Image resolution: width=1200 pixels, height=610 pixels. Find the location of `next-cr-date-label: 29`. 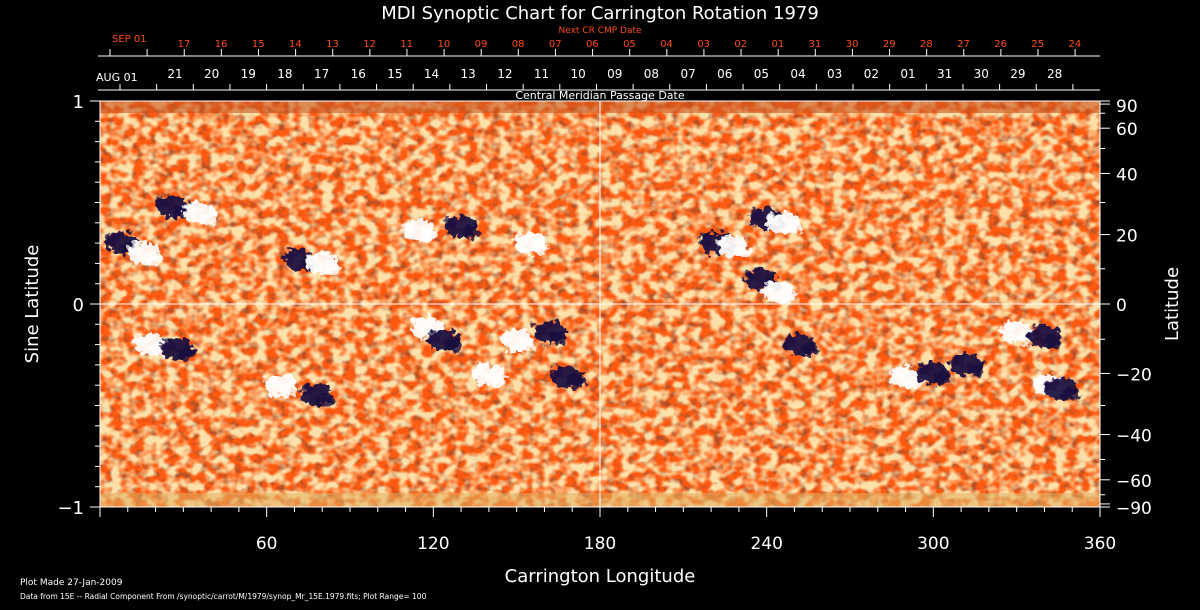

next-cr-date-label: 29 is located at coordinates (889, 44).